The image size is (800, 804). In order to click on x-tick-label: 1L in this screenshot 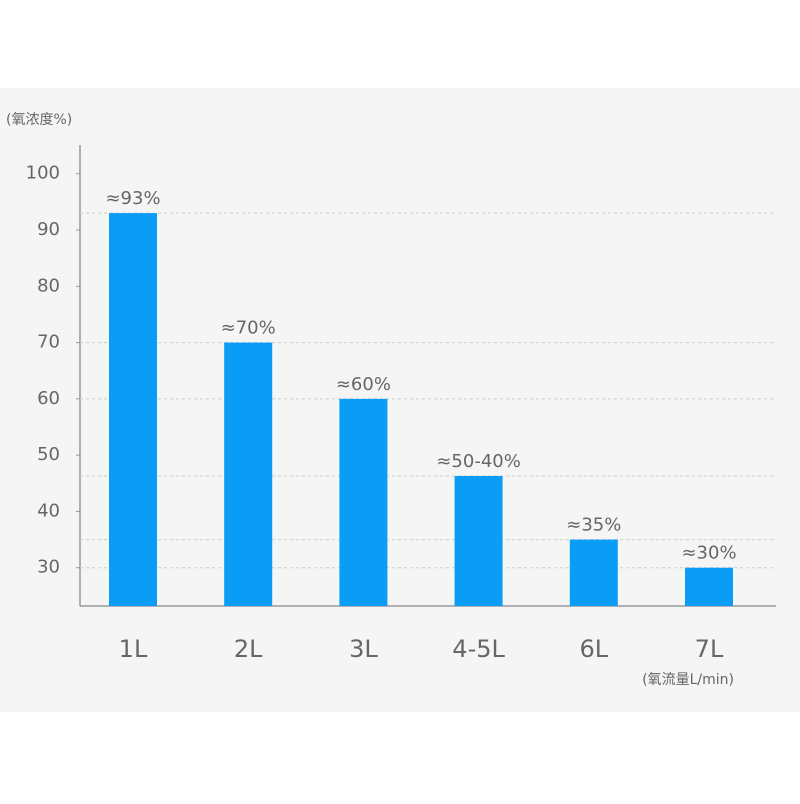, I will do `click(133, 649)`.